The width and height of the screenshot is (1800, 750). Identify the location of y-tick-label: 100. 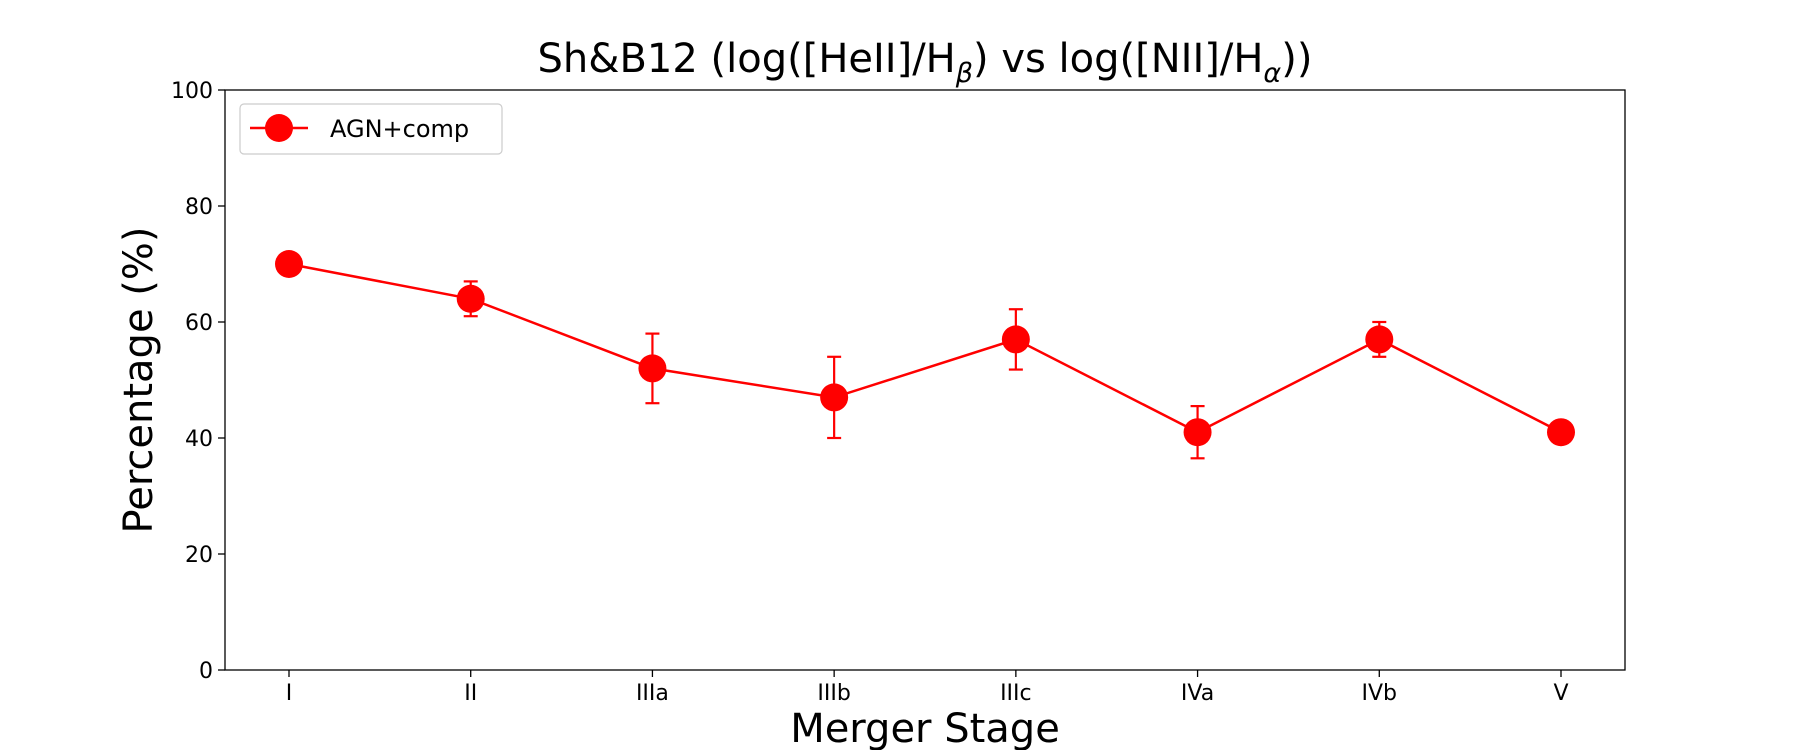
(192, 91).